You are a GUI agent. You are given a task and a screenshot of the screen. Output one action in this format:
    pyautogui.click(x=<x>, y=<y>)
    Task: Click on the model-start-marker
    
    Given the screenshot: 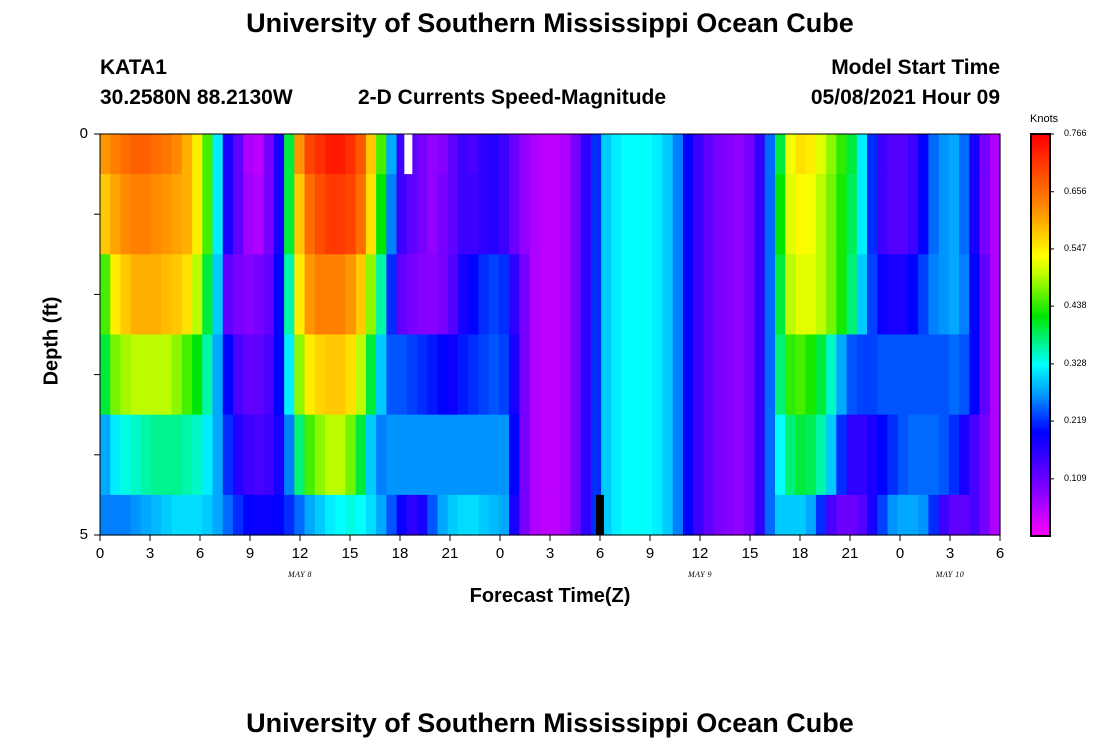 What is the action you would take?
    pyautogui.click(x=408, y=154)
    